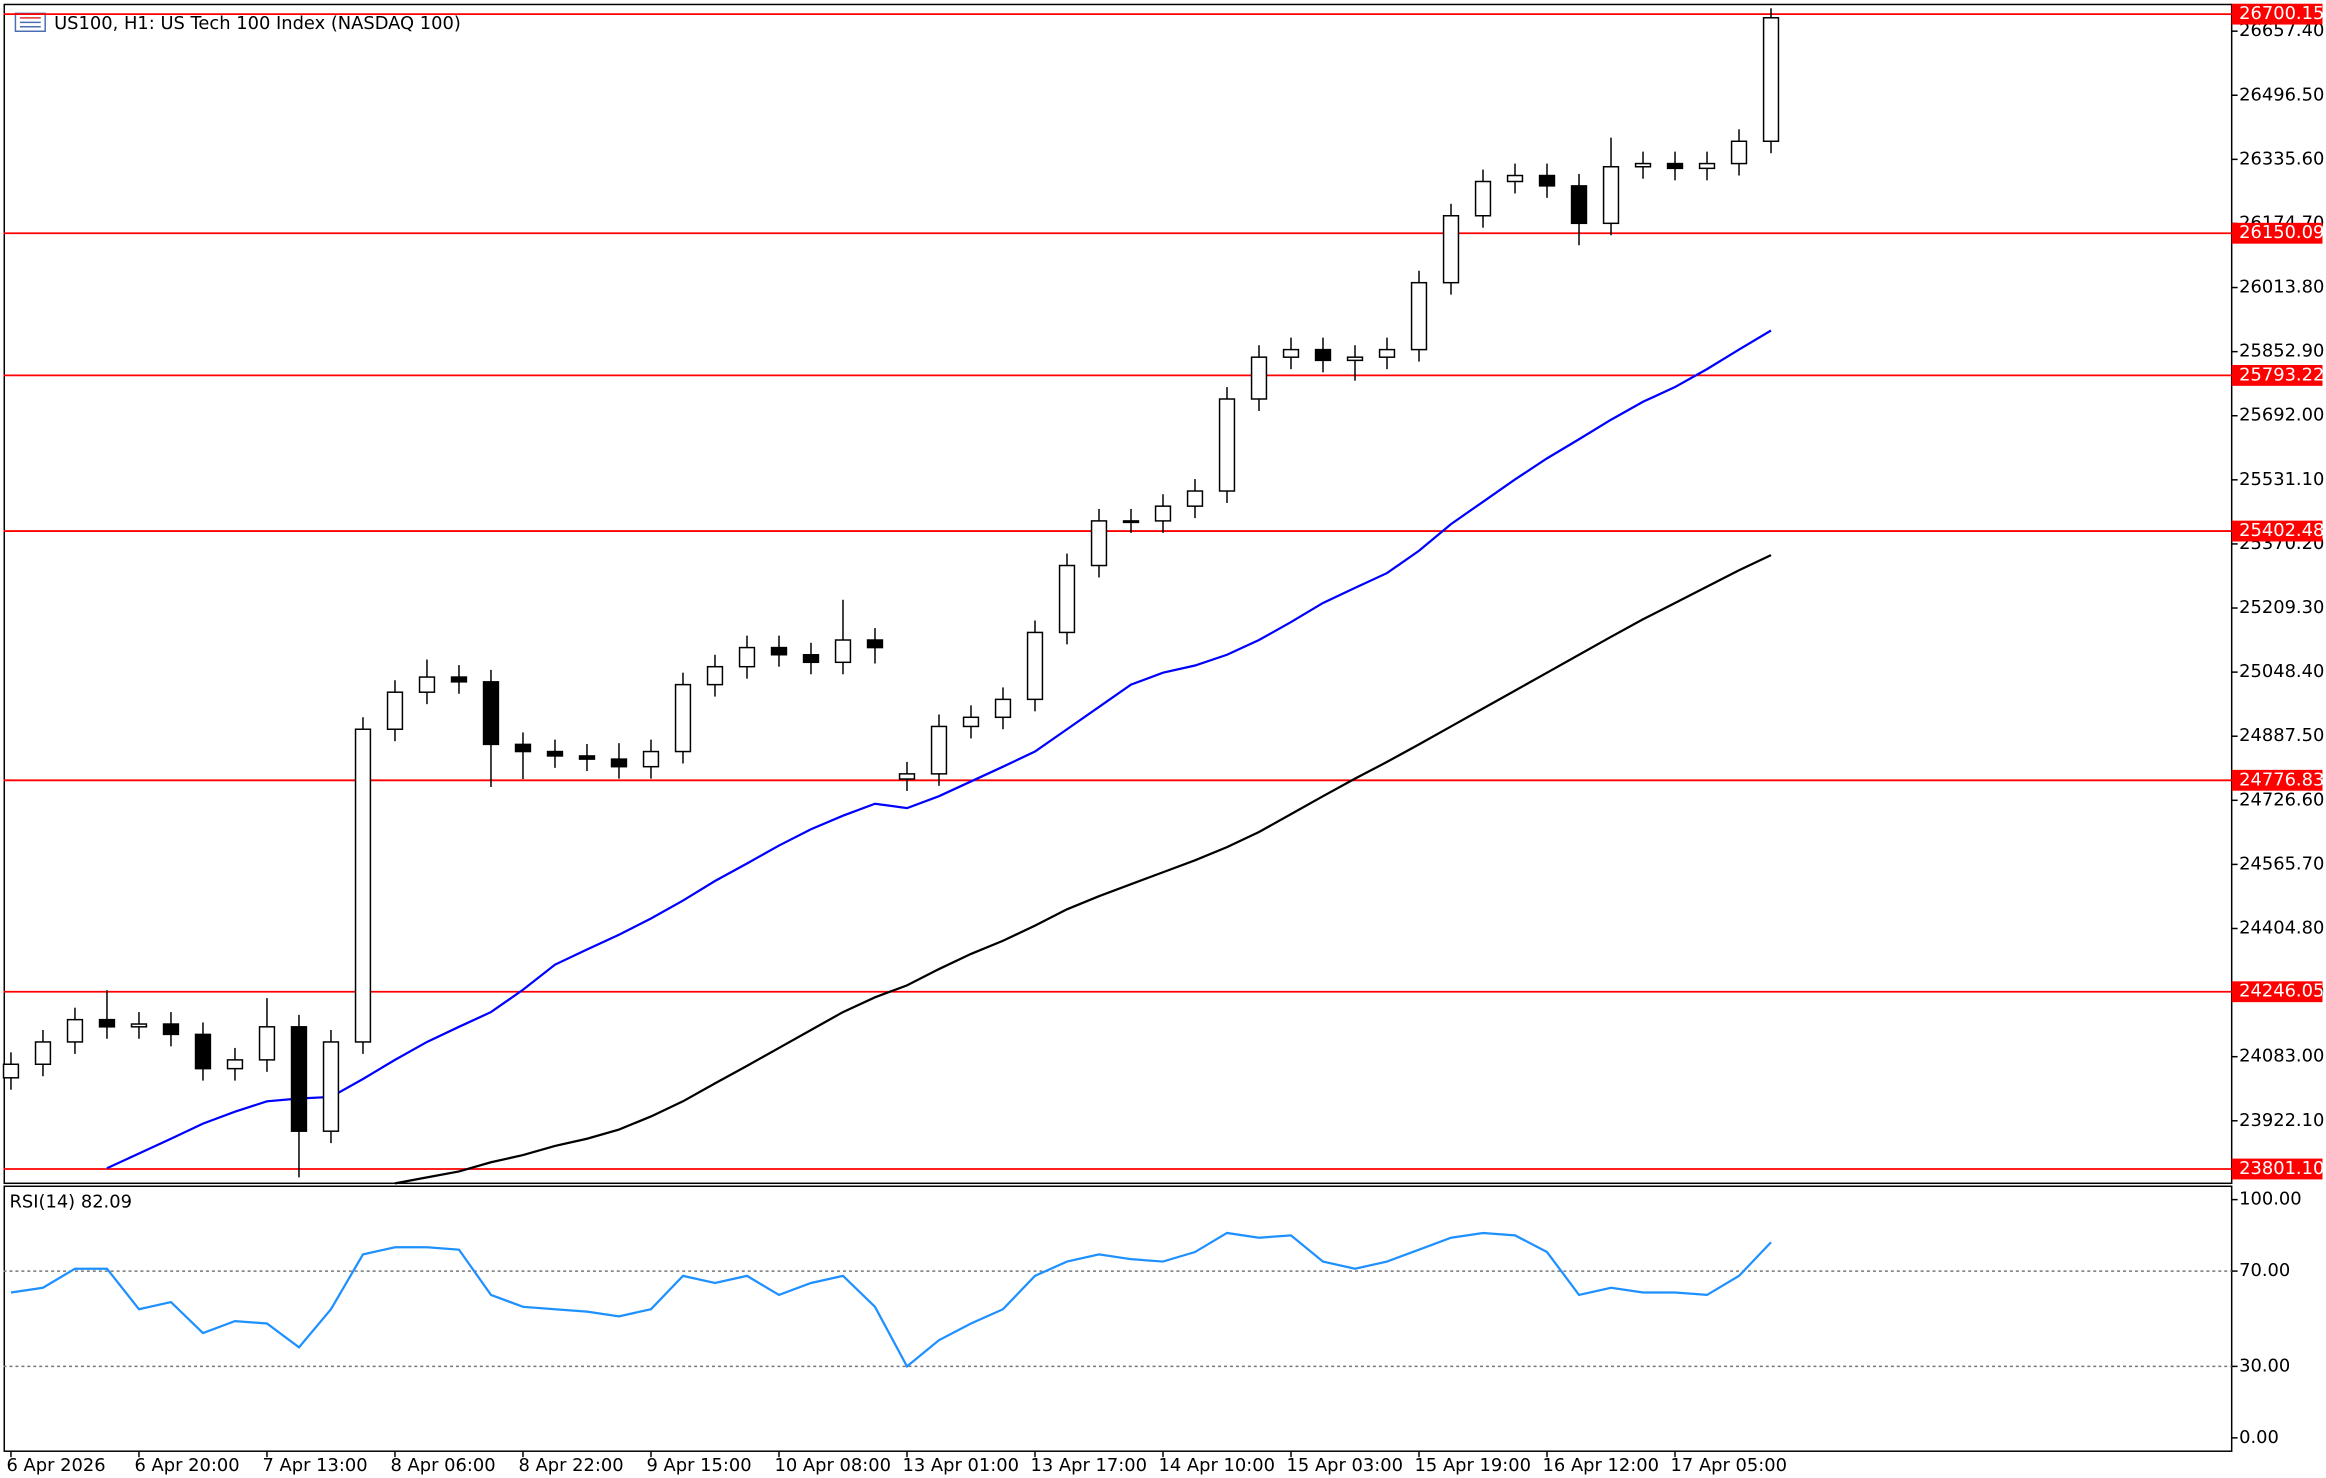  I want to click on x-tick-label: 8 Apr 22:00, so click(571, 1465).